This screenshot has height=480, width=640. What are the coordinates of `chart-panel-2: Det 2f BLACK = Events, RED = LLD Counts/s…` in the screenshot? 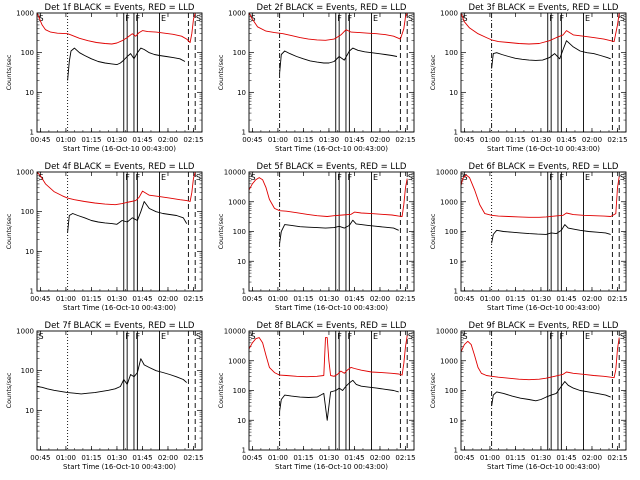 It's located at (316, 78).